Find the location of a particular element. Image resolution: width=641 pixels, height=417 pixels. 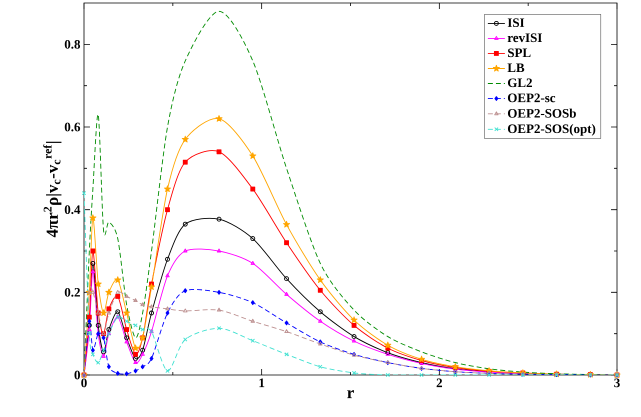

legend-label: OEP2-SOS(opt) is located at coordinates (552, 130).